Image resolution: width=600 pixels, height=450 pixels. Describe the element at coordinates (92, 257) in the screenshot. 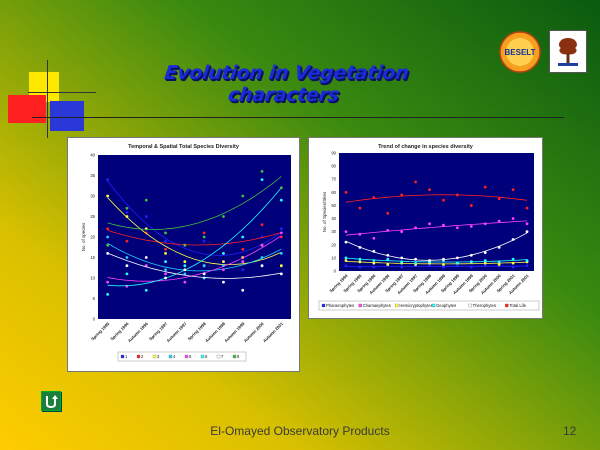

I see `y-tick-label: 15` at that location.